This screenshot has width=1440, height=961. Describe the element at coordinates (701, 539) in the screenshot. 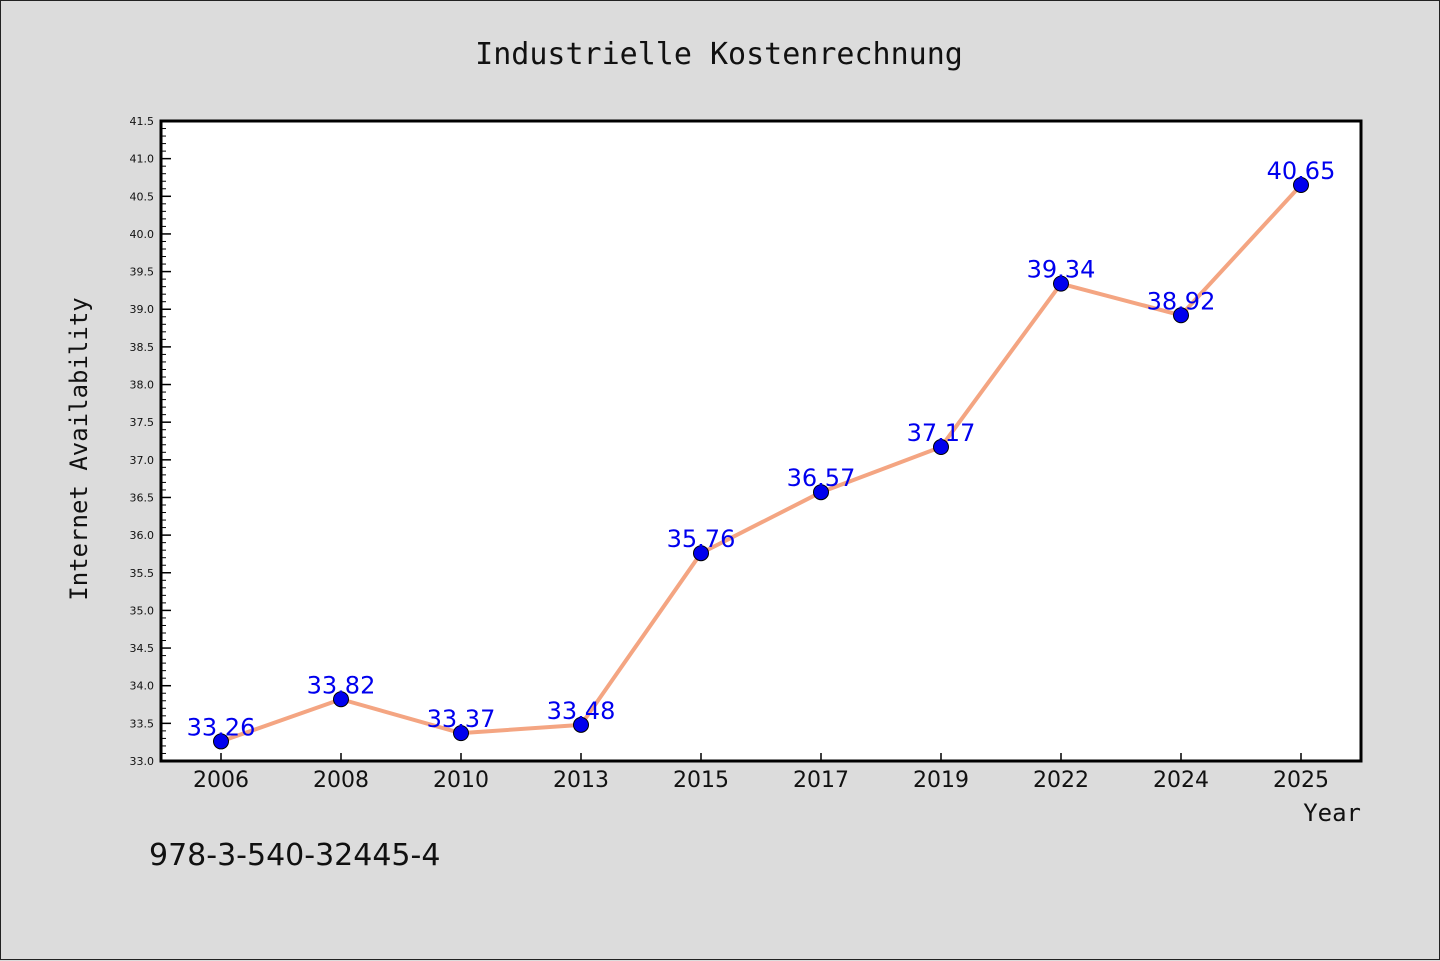

I see `data-label: 35.76` at that location.